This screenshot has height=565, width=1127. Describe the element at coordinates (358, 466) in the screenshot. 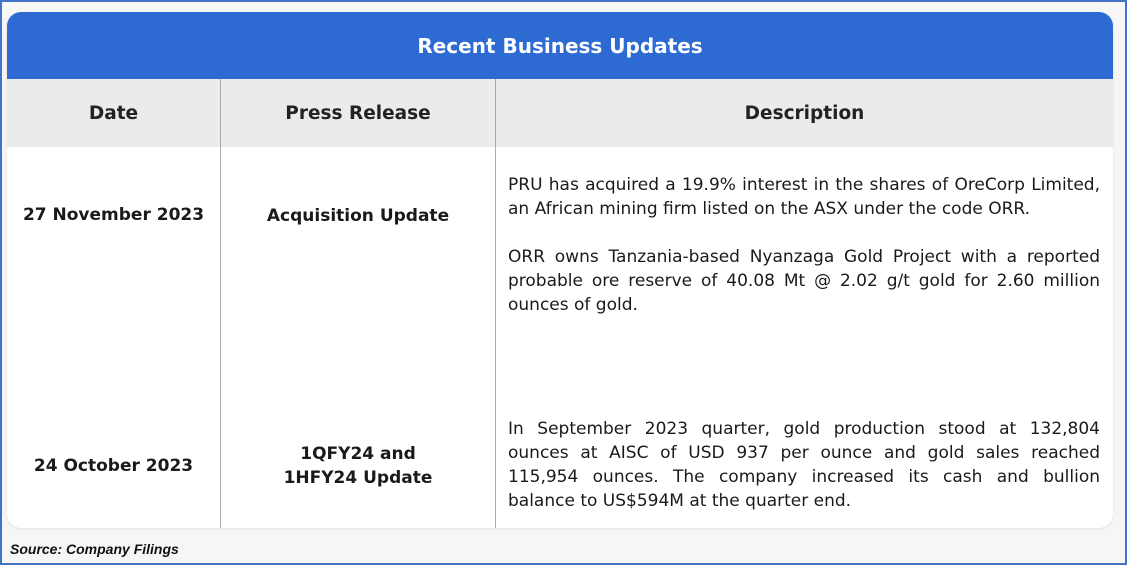

I see `row-2-press-release: 1QFY24 and 1HFY24 Update` at that location.